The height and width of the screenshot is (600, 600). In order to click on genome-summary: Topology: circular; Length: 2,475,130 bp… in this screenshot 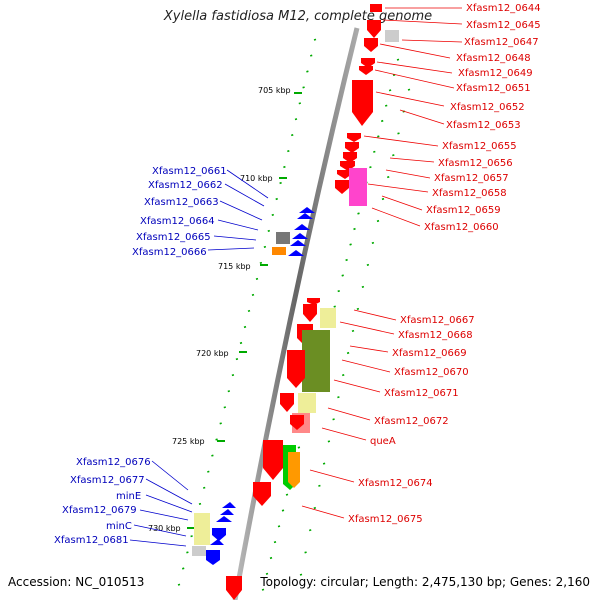, I will do `click(424, 582)`.